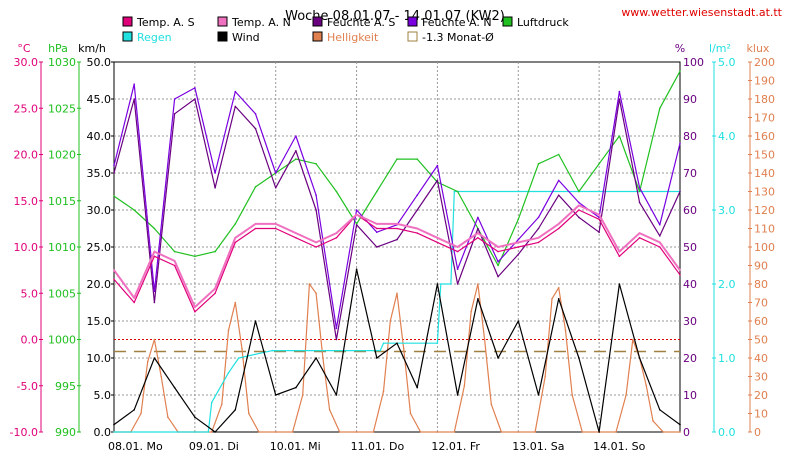 Image resolution: width=790 pixels, height=460 pixels. I want to click on temp-axis-tick-label: -5.0, so click(27, 386).